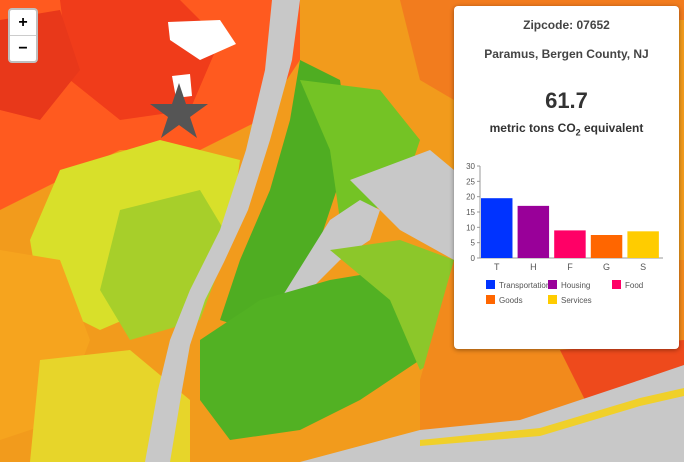  What do you see at coordinates (392, 305) in the screenshot?
I see `region-queens` at bounding box center [392, 305].